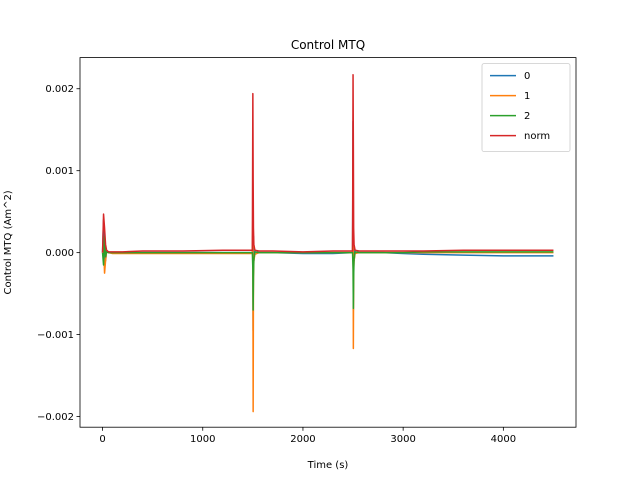 The image size is (640, 480). Describe the element at coordinates (527, 96) in the screenshot. I see `legend-label-1: 1` at that location.